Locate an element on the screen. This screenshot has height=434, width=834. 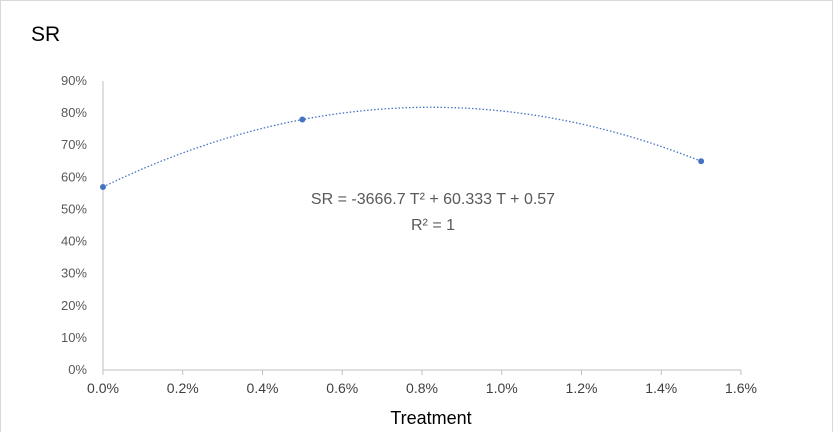
trendline is located at coordinates (402, 147).